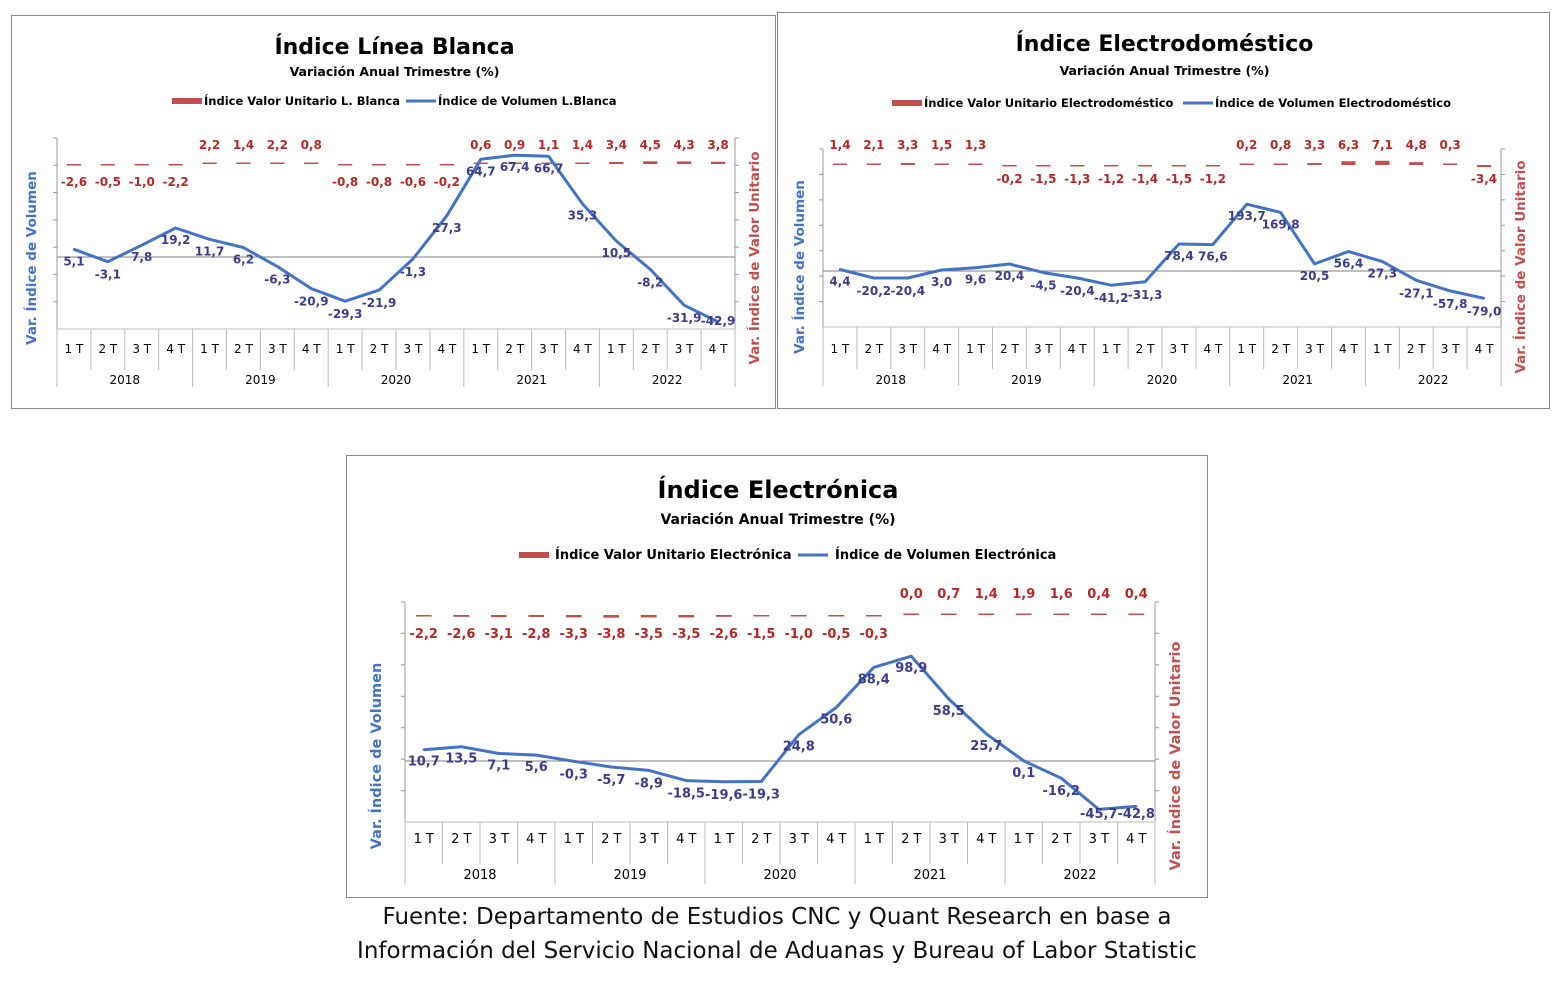  Describe the element at coordinates (1520, 266) in the screenshot. I see `right-axis-title: Var. Índice de Valor Unitario` at that location.